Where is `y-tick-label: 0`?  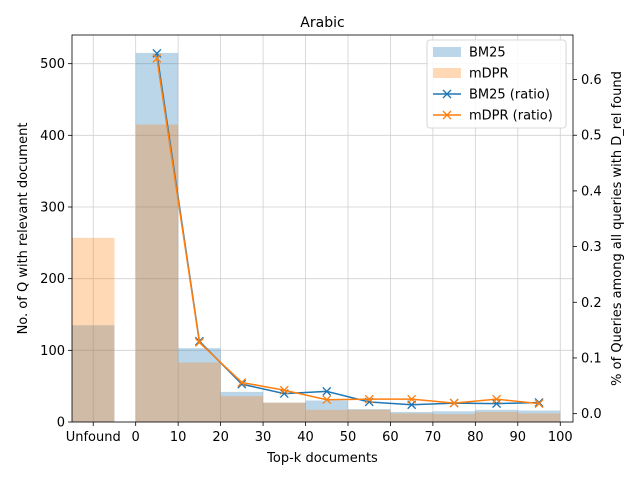
y-tick-label: 0 is located at coordinates (61, 423).